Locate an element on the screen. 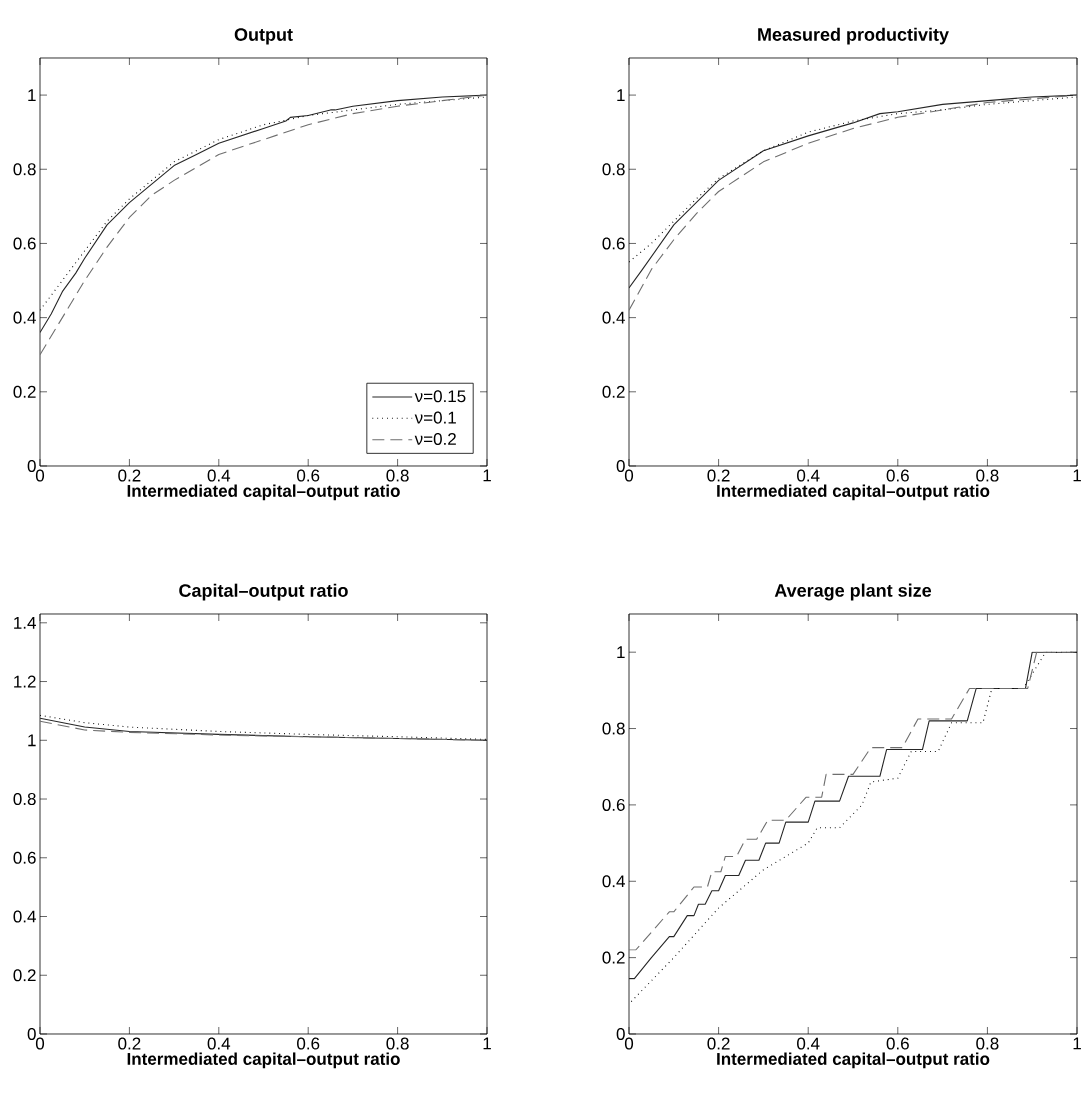 The image size is (1088, 1097). chart-title: Output is located at coordinates (263, 36).